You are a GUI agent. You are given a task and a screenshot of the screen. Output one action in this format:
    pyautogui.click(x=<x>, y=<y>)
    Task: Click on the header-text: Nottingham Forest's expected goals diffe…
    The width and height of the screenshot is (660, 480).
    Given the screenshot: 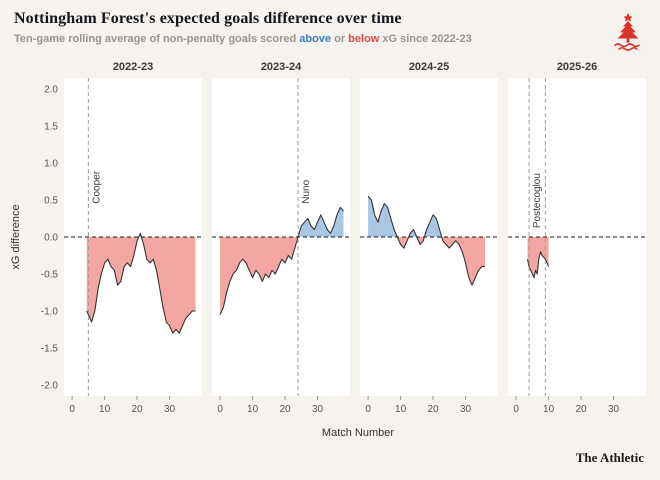 What is the action you would take?
    pyautogui.click(x=243, y=27)
    